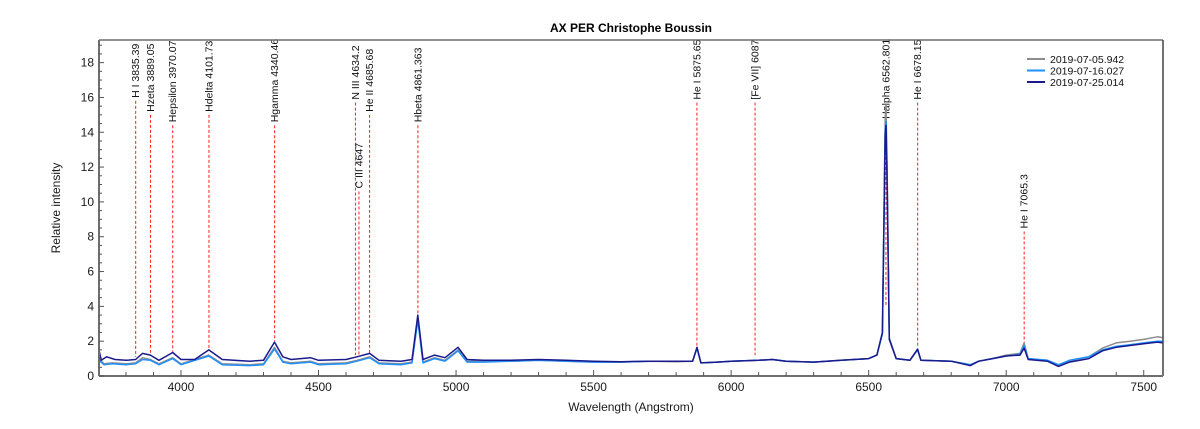 This screenshot has height=429, width=1200. What do you see at coordinates (151, 198) in the screenshot?
I see `spectral-line-marker: Hzeta 3889.05` at bounding box center [151, 198].